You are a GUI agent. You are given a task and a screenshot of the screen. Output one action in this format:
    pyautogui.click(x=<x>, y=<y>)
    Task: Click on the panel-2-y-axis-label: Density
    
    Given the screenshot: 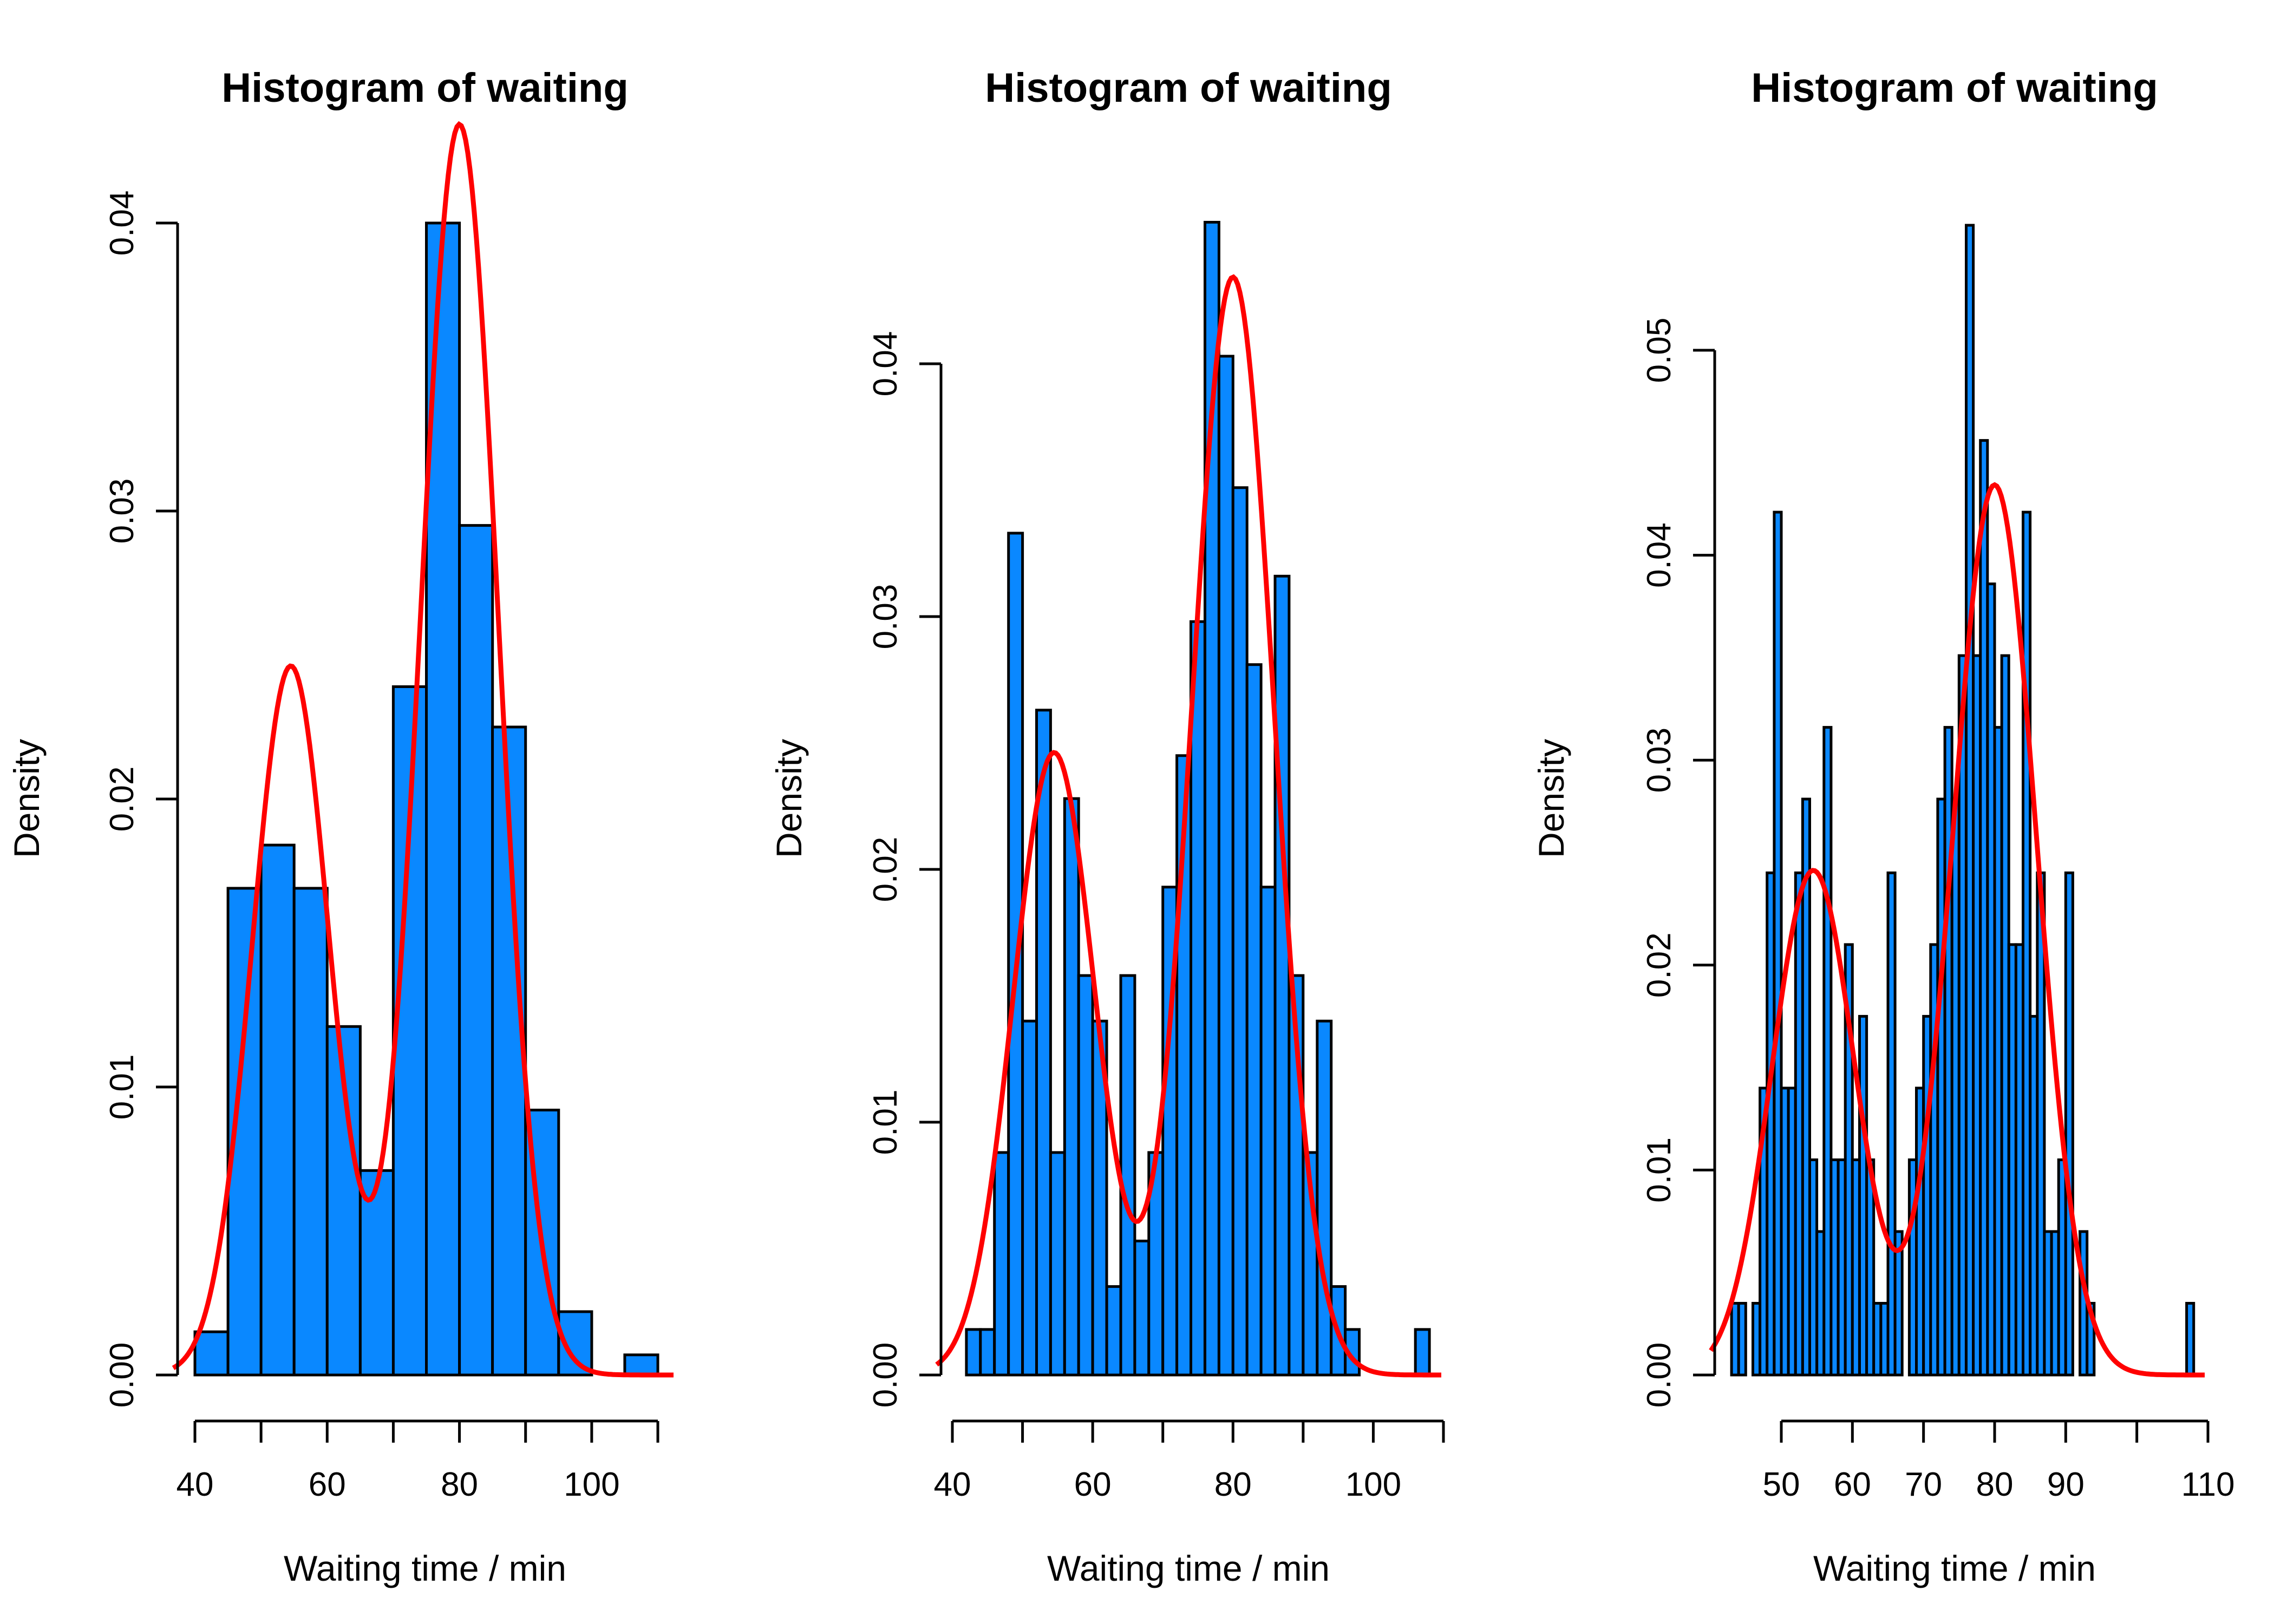 What is the action you would take?
    pyautogui.click(x=789, y=798)
    